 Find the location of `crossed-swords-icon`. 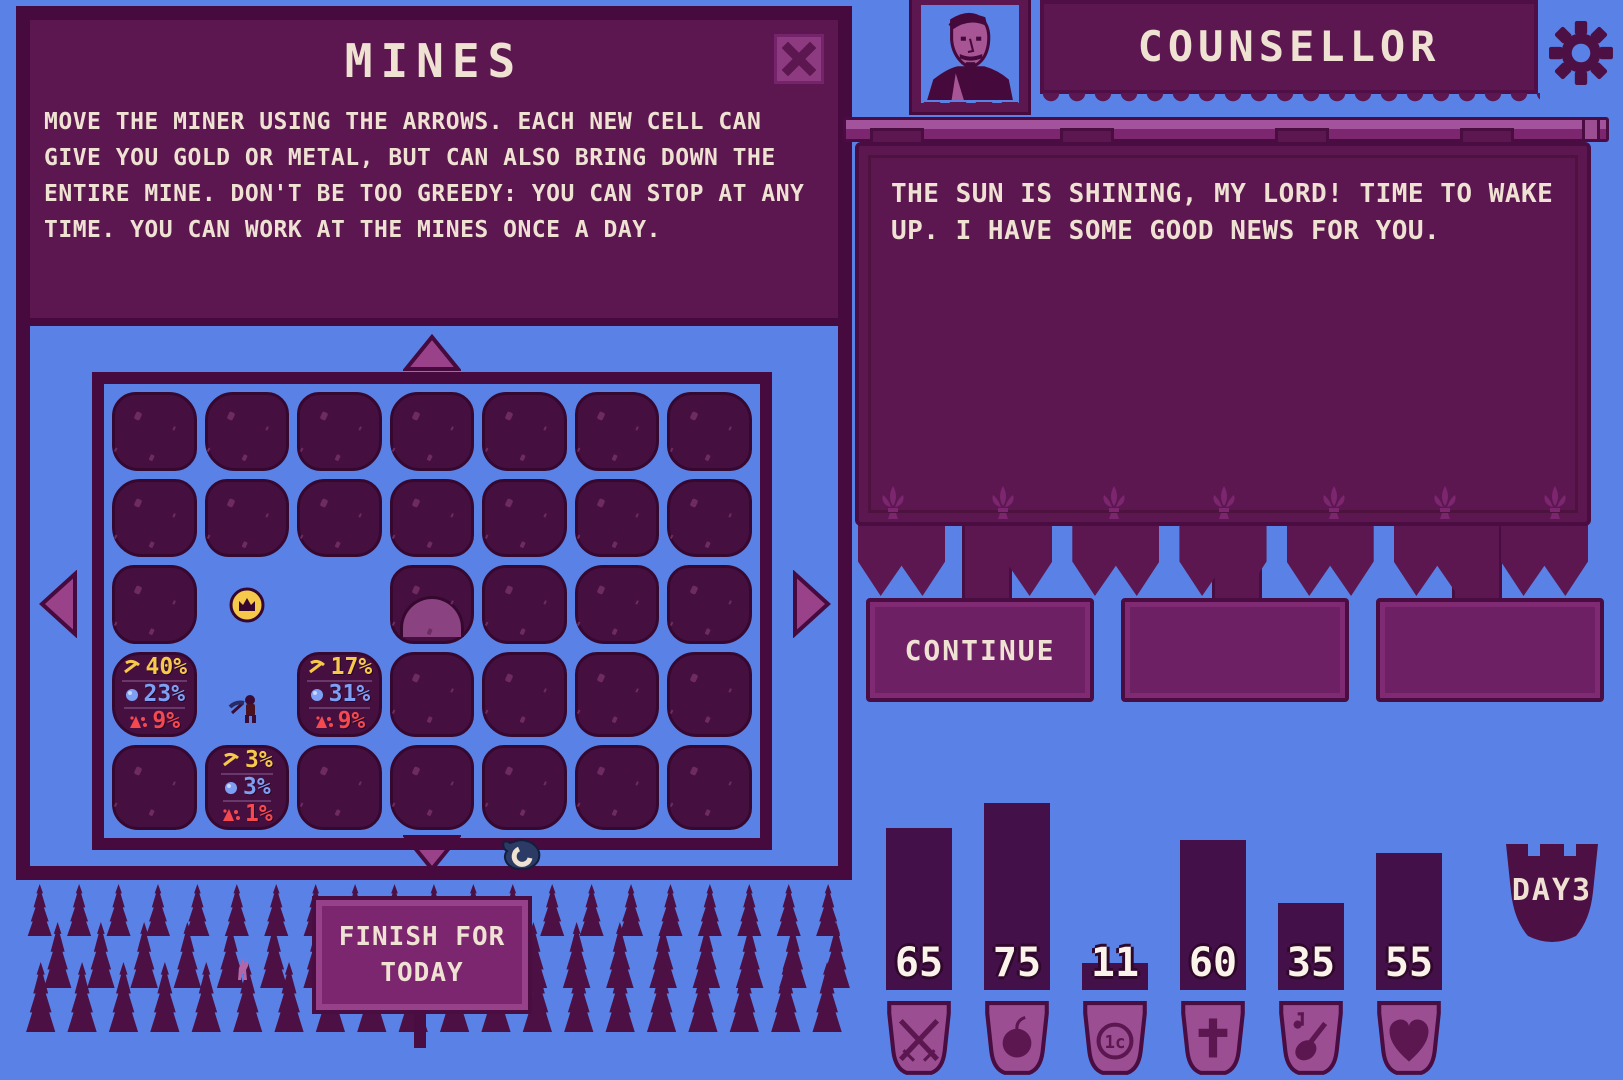

crossed-swords-icon is located at coordinates (919, 1040).